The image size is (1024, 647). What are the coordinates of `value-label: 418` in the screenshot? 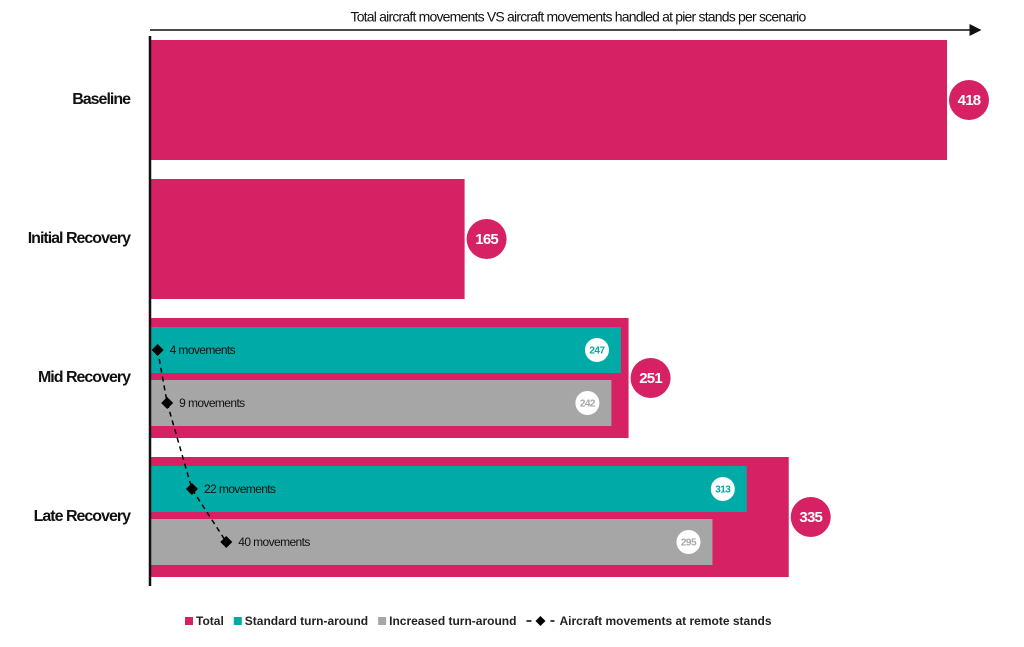 It's located at (969, 100).